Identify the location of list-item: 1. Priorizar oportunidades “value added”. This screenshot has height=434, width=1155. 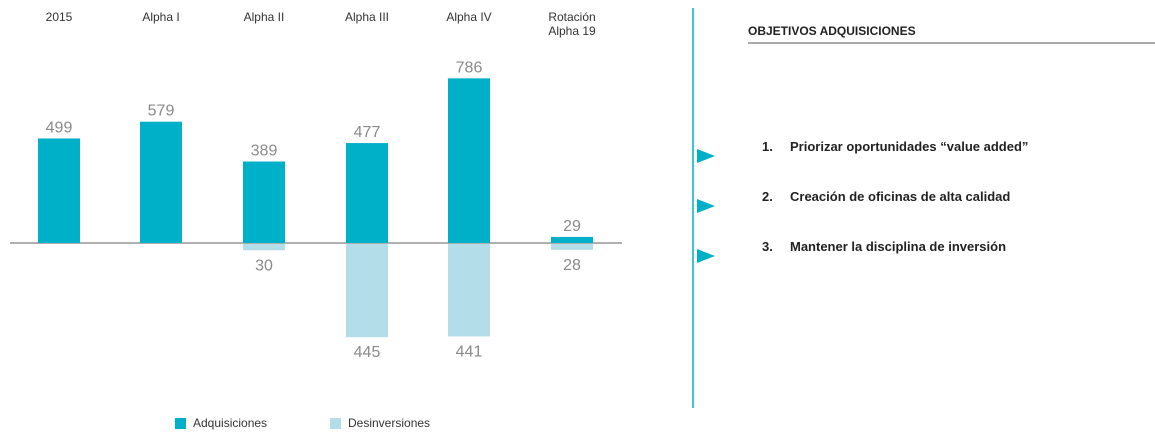
(895, 146).